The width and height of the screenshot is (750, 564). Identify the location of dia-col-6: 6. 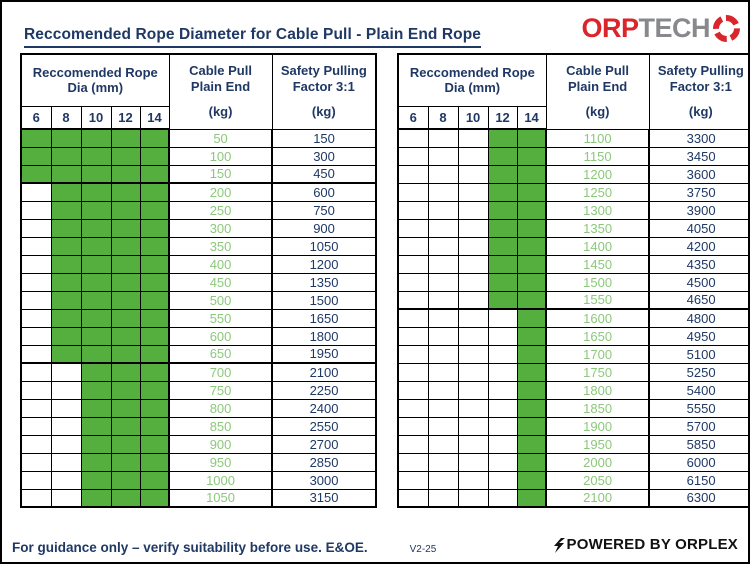
(36, 117).